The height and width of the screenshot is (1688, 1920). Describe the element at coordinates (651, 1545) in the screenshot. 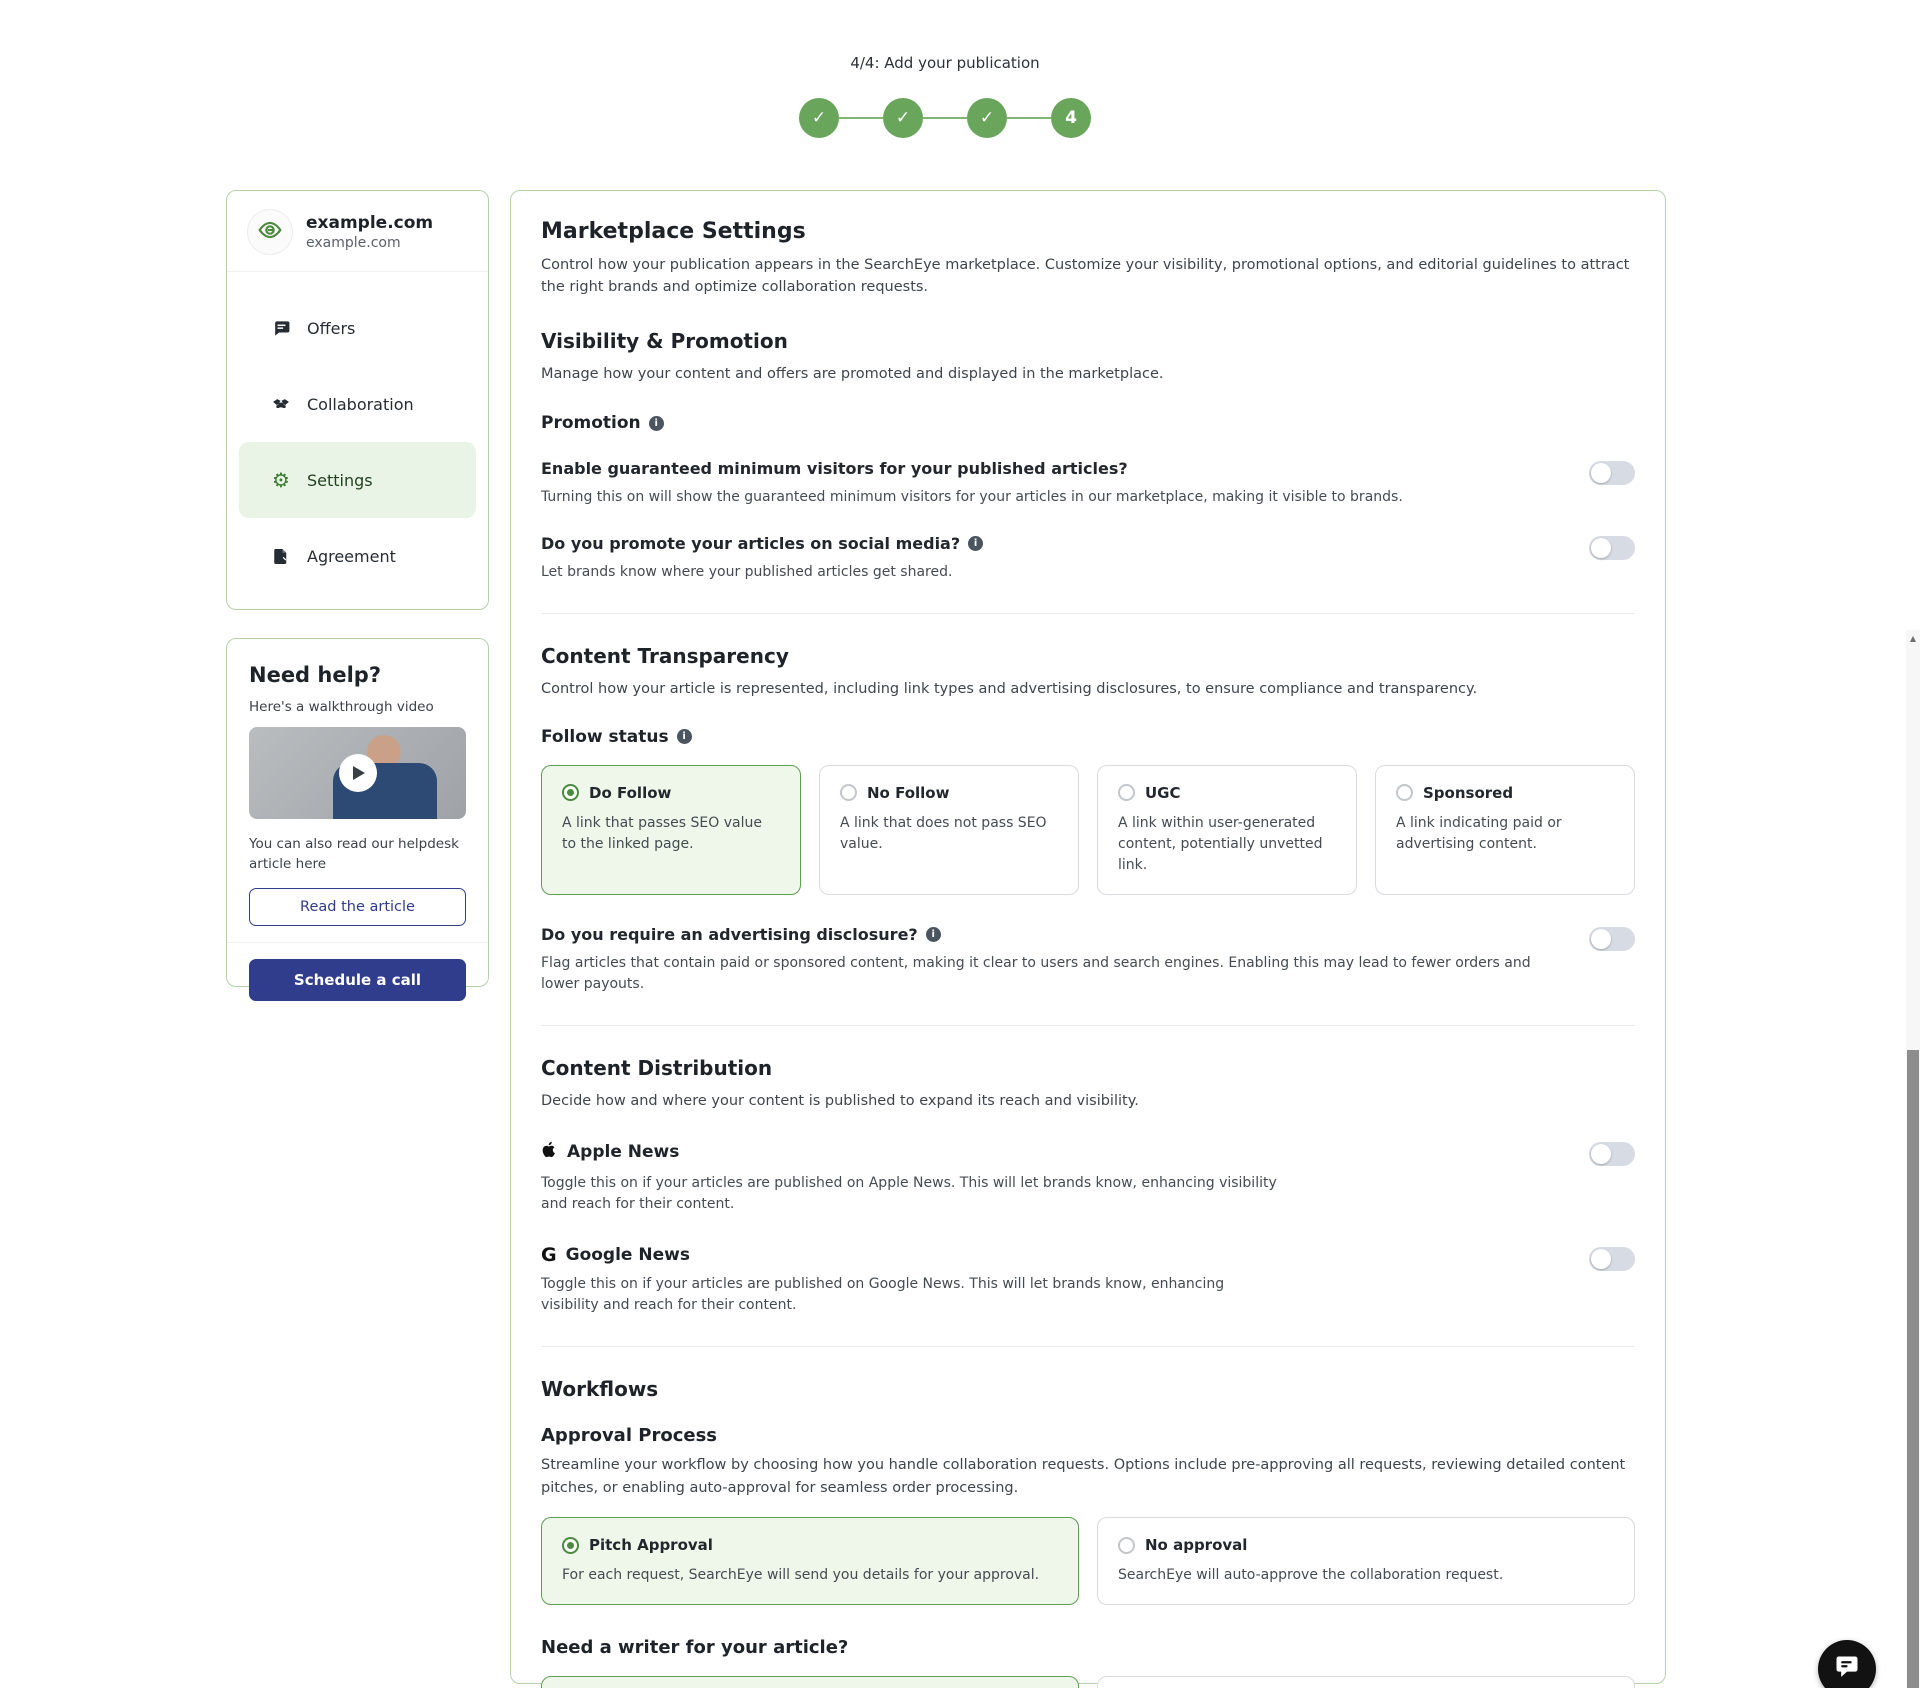

I see `option-label: Pitch Approval` at that location.